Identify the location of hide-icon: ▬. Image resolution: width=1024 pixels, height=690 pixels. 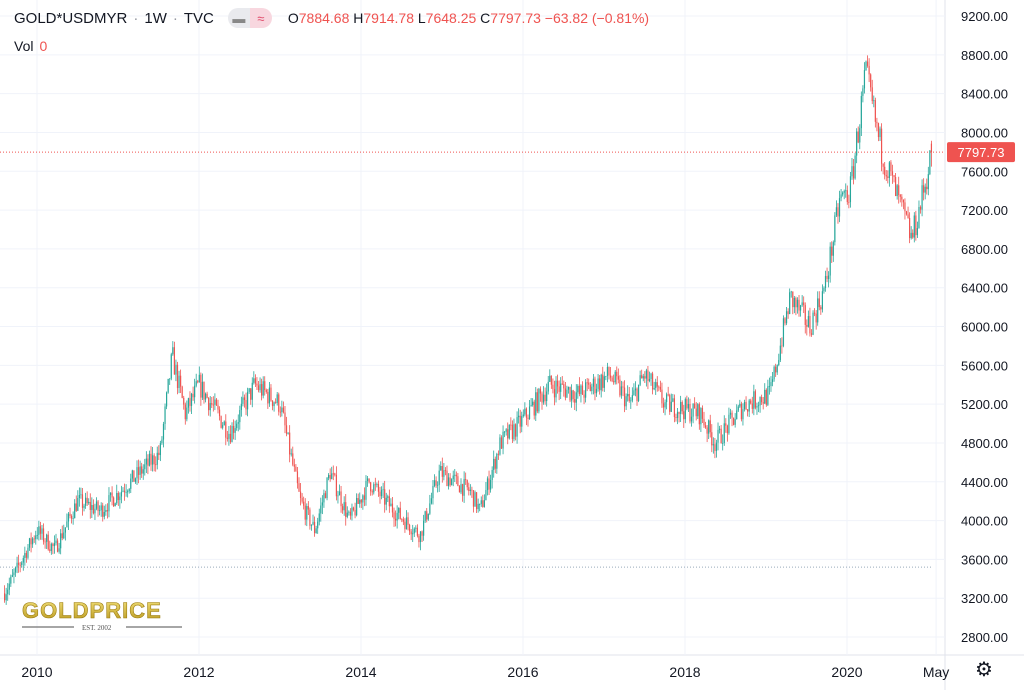
(238, 18).